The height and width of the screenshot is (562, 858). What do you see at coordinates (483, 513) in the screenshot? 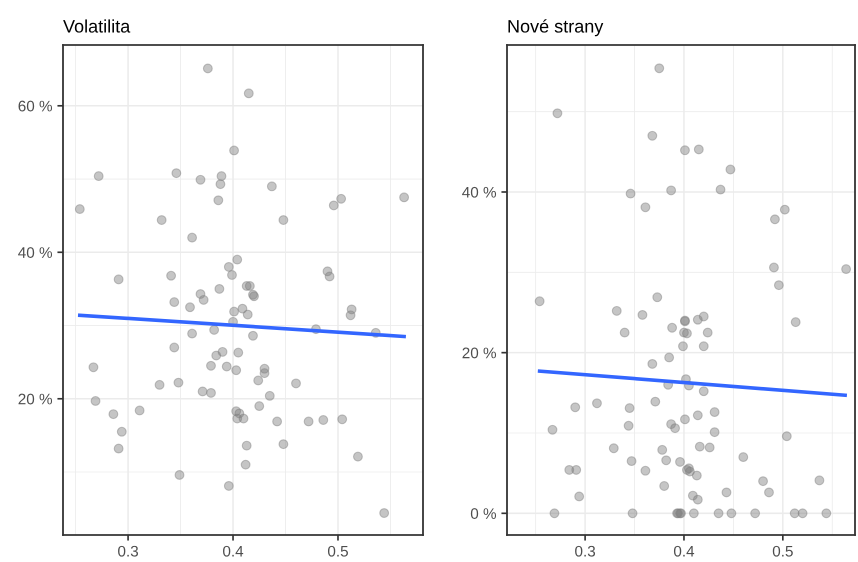
I see `y-tick-label: 0 %` at bounding box center [483, 513].